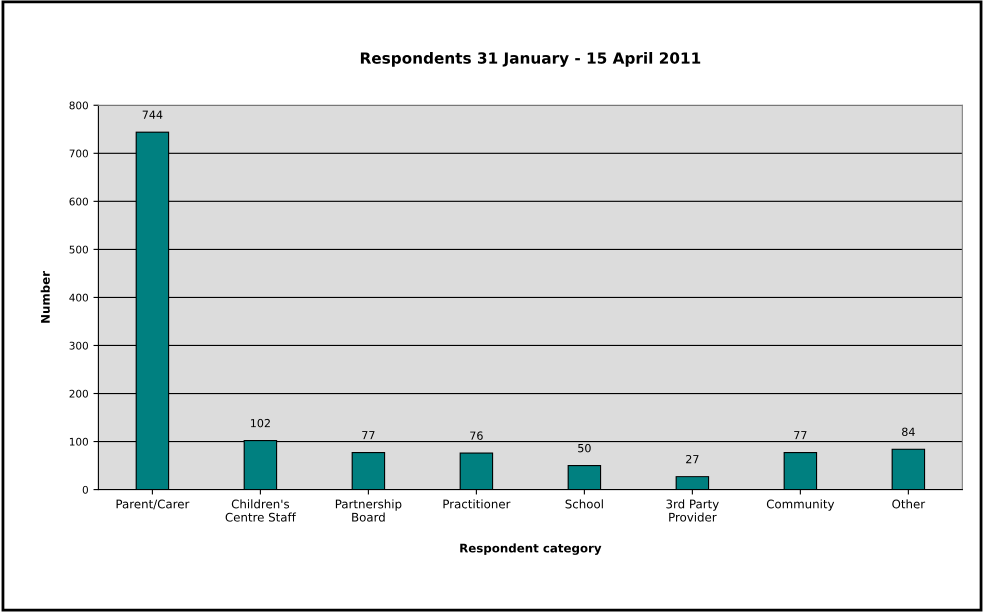  What do you see at coordinates (152, 114) in the screenshot?
I see `data-label: 744` at bounding box center [152, 114].